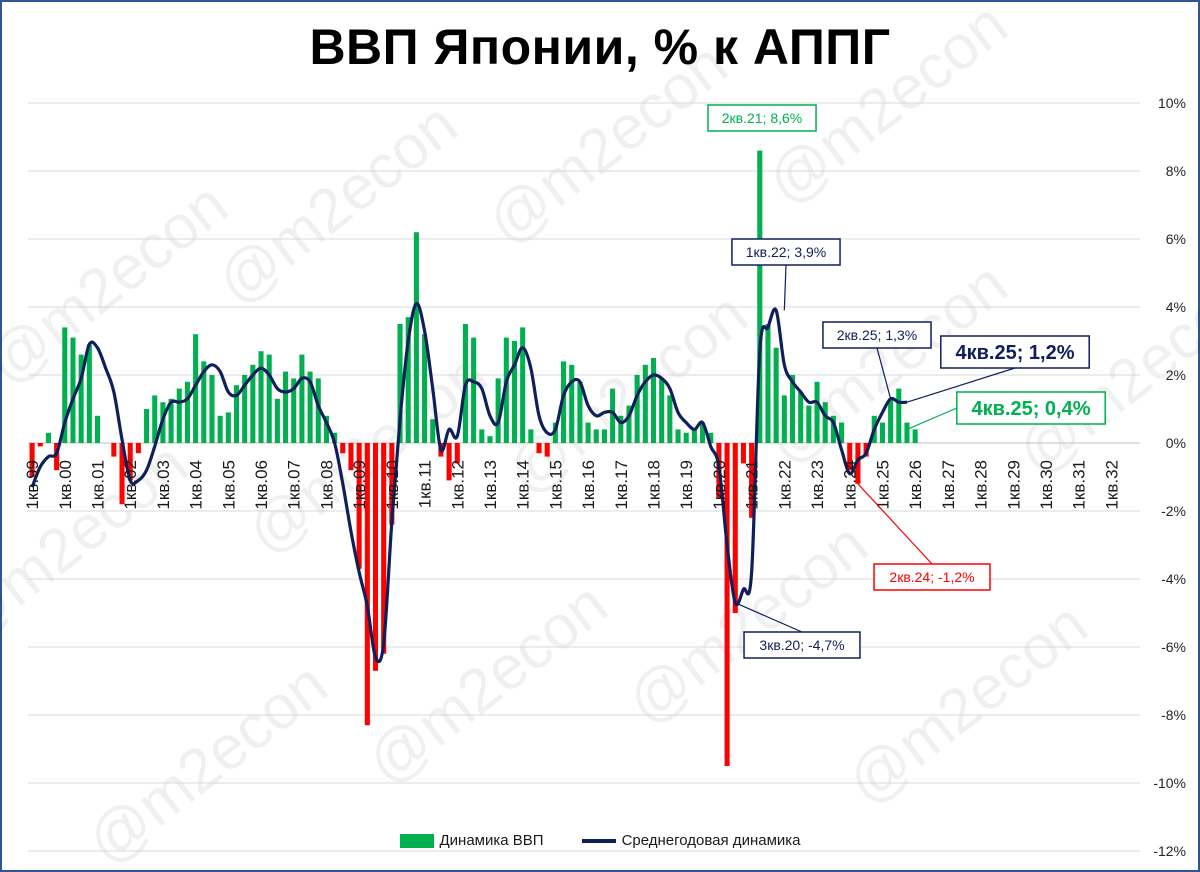  I want to click on x-tick-label: 1кв.26, so click(915, 485).